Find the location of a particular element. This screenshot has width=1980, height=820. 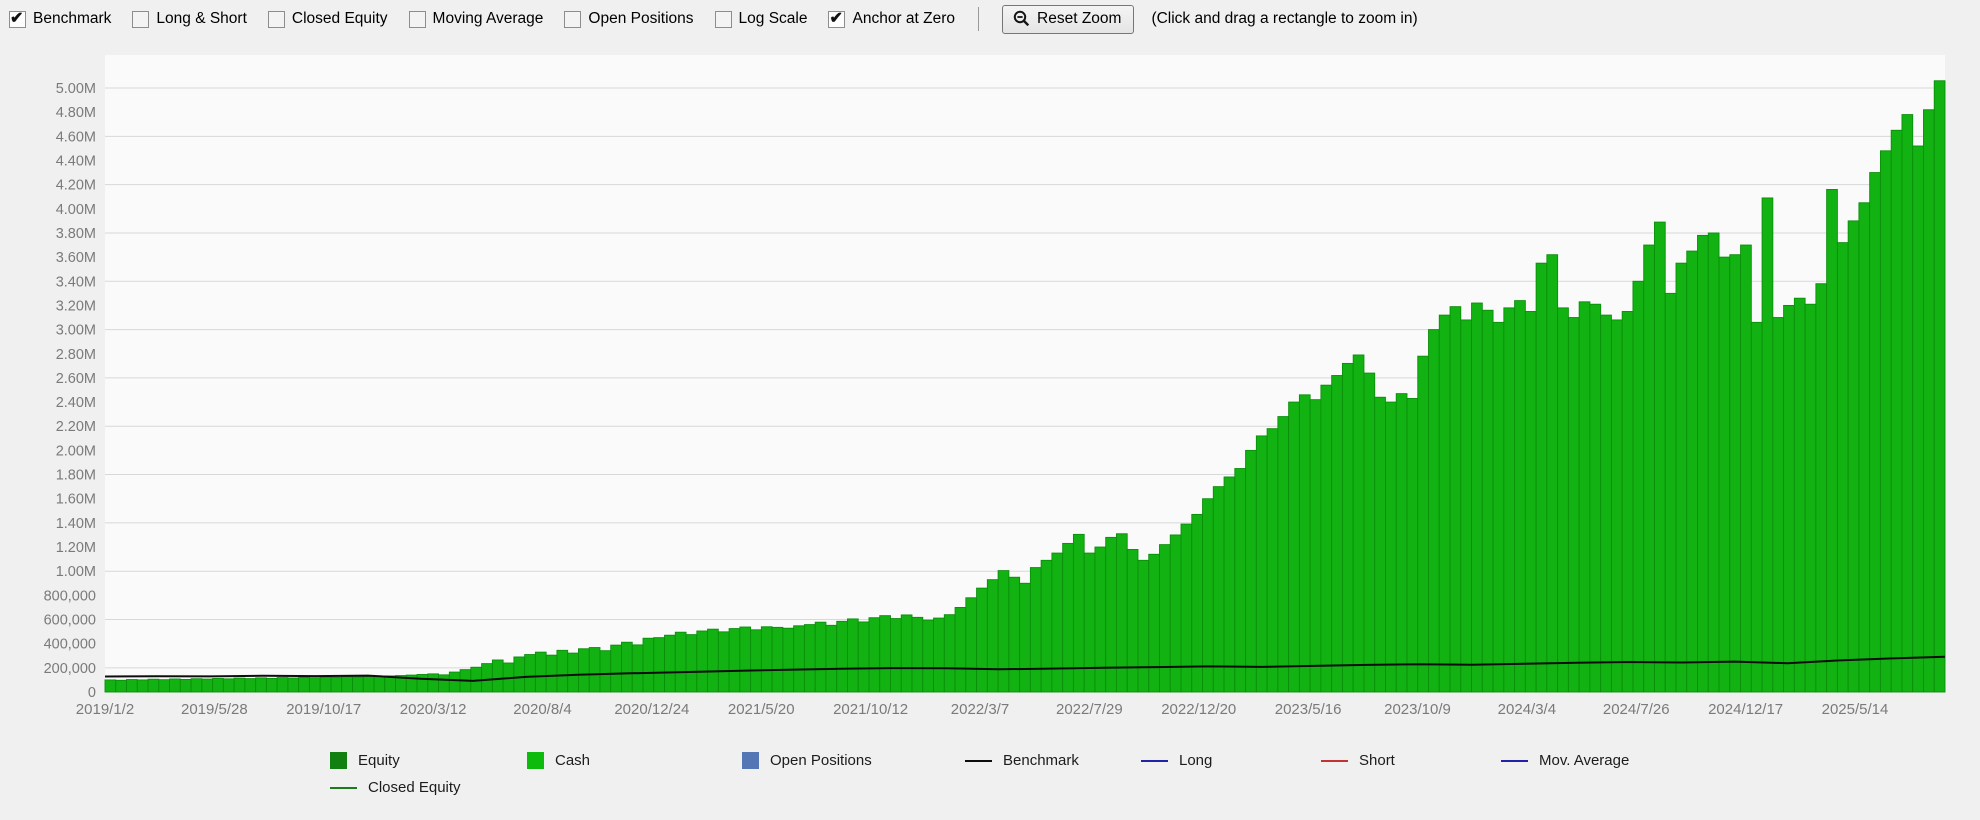

cash-swatch is located at coordinates (535, 760).